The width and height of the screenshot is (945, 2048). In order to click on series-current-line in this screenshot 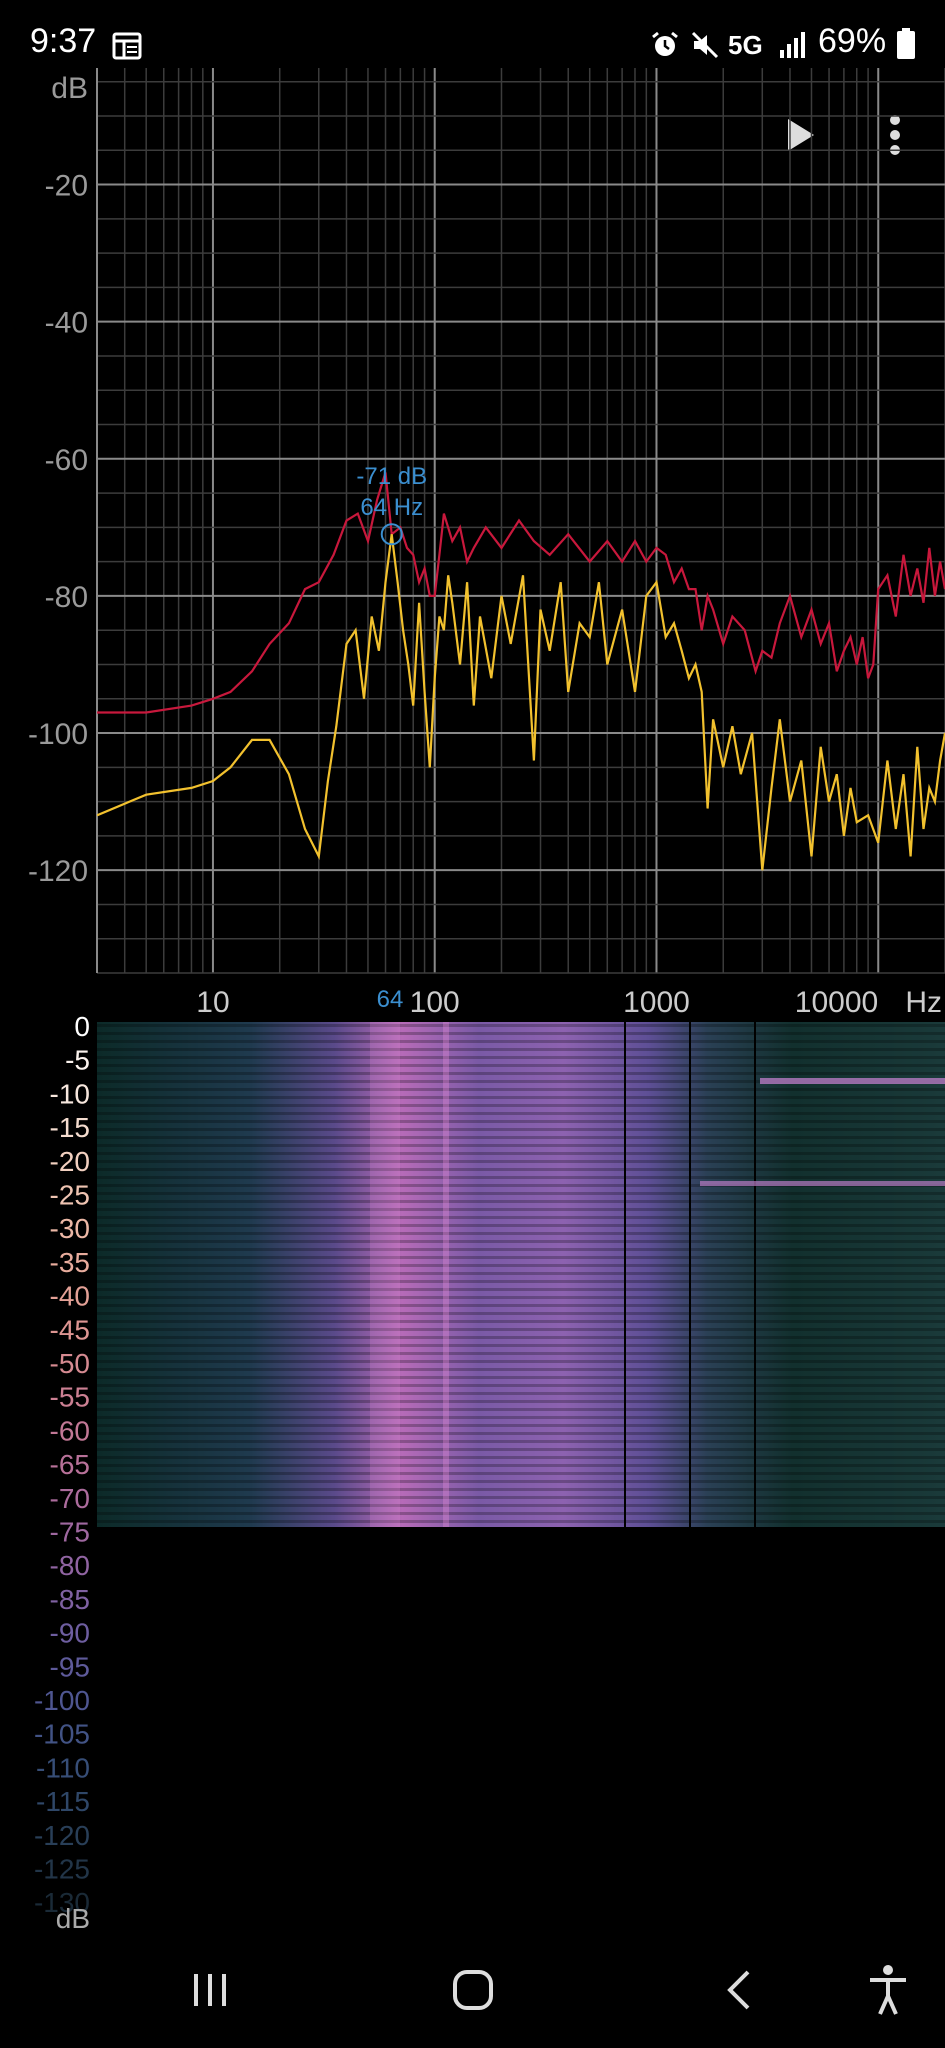, I will do `click(521, 702)`.